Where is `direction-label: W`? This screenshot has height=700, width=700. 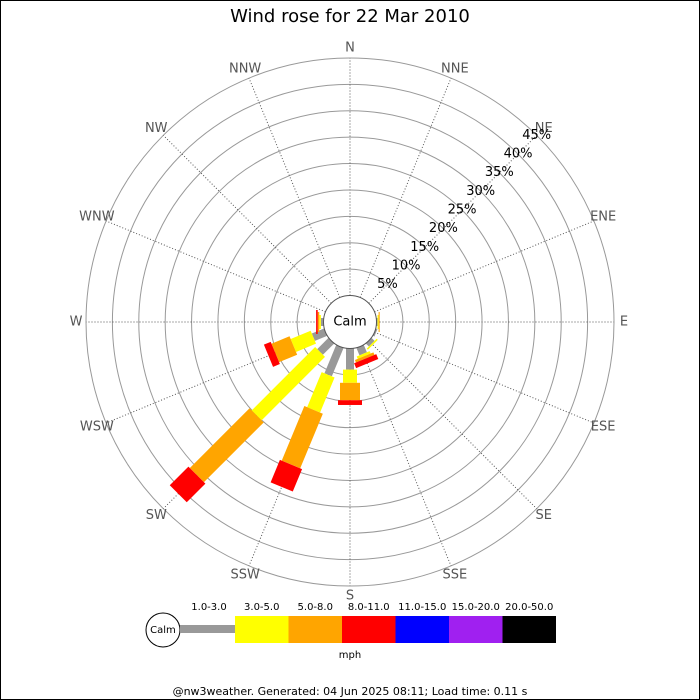 direction-label: W is located at coordinates (76, 322).